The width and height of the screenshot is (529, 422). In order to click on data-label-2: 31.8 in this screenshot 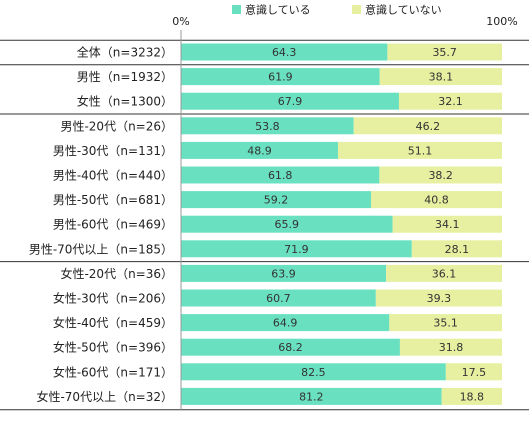, I will do `click(451, 347)`.